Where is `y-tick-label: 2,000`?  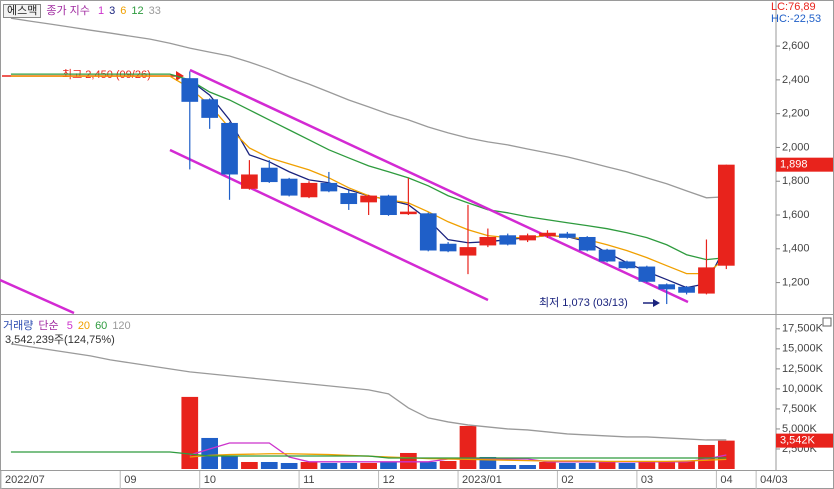
y-tick-label: 2,000 is located at coordinates (796, 147).